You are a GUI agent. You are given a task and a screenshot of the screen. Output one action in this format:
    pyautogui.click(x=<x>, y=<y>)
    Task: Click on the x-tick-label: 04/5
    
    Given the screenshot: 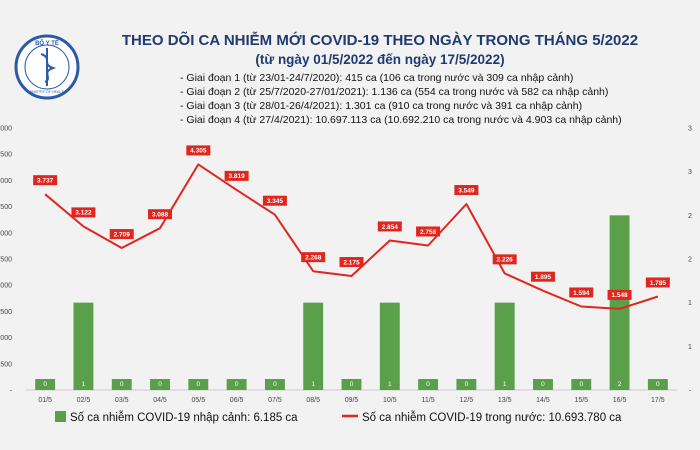 What is the action you would take?
    pyautogui.click(x=160, y=400)
    